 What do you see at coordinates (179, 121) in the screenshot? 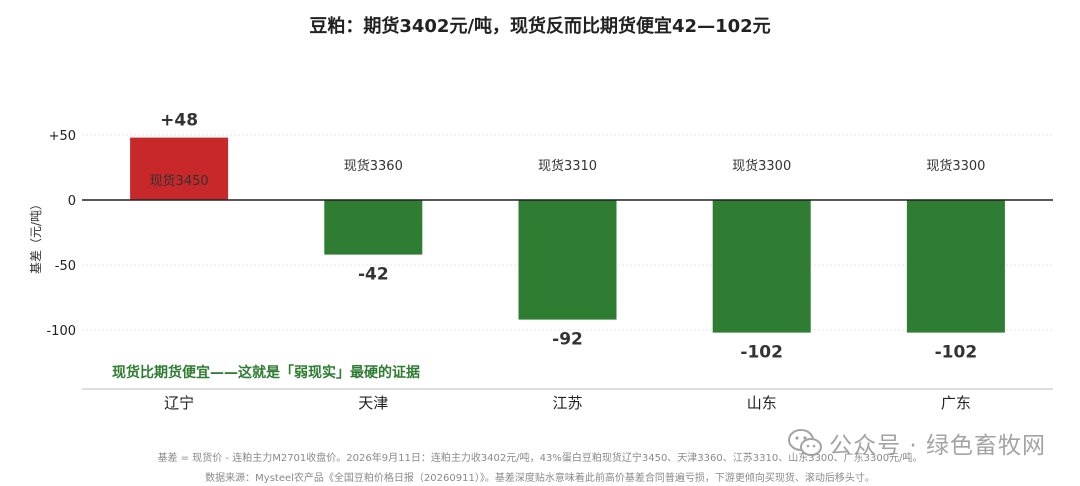
I see `bar-value-label: +48` at bounding box center [179, 121].